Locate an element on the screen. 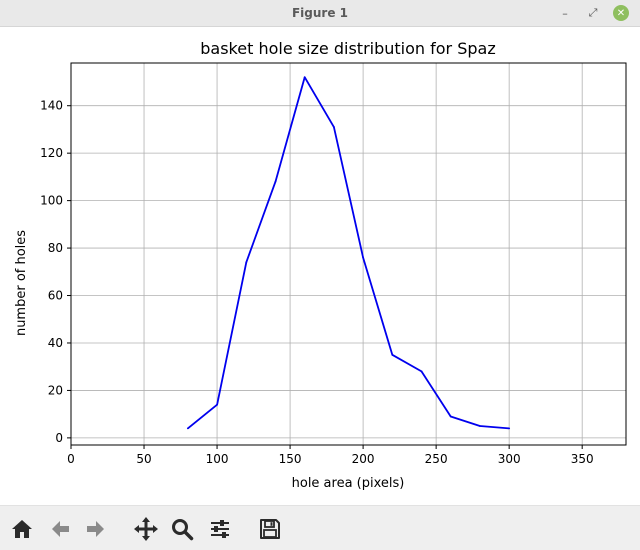 The height and width of the screenshot is (550, 640). x-tick-label: 150 is located at coordinates (290, 459).